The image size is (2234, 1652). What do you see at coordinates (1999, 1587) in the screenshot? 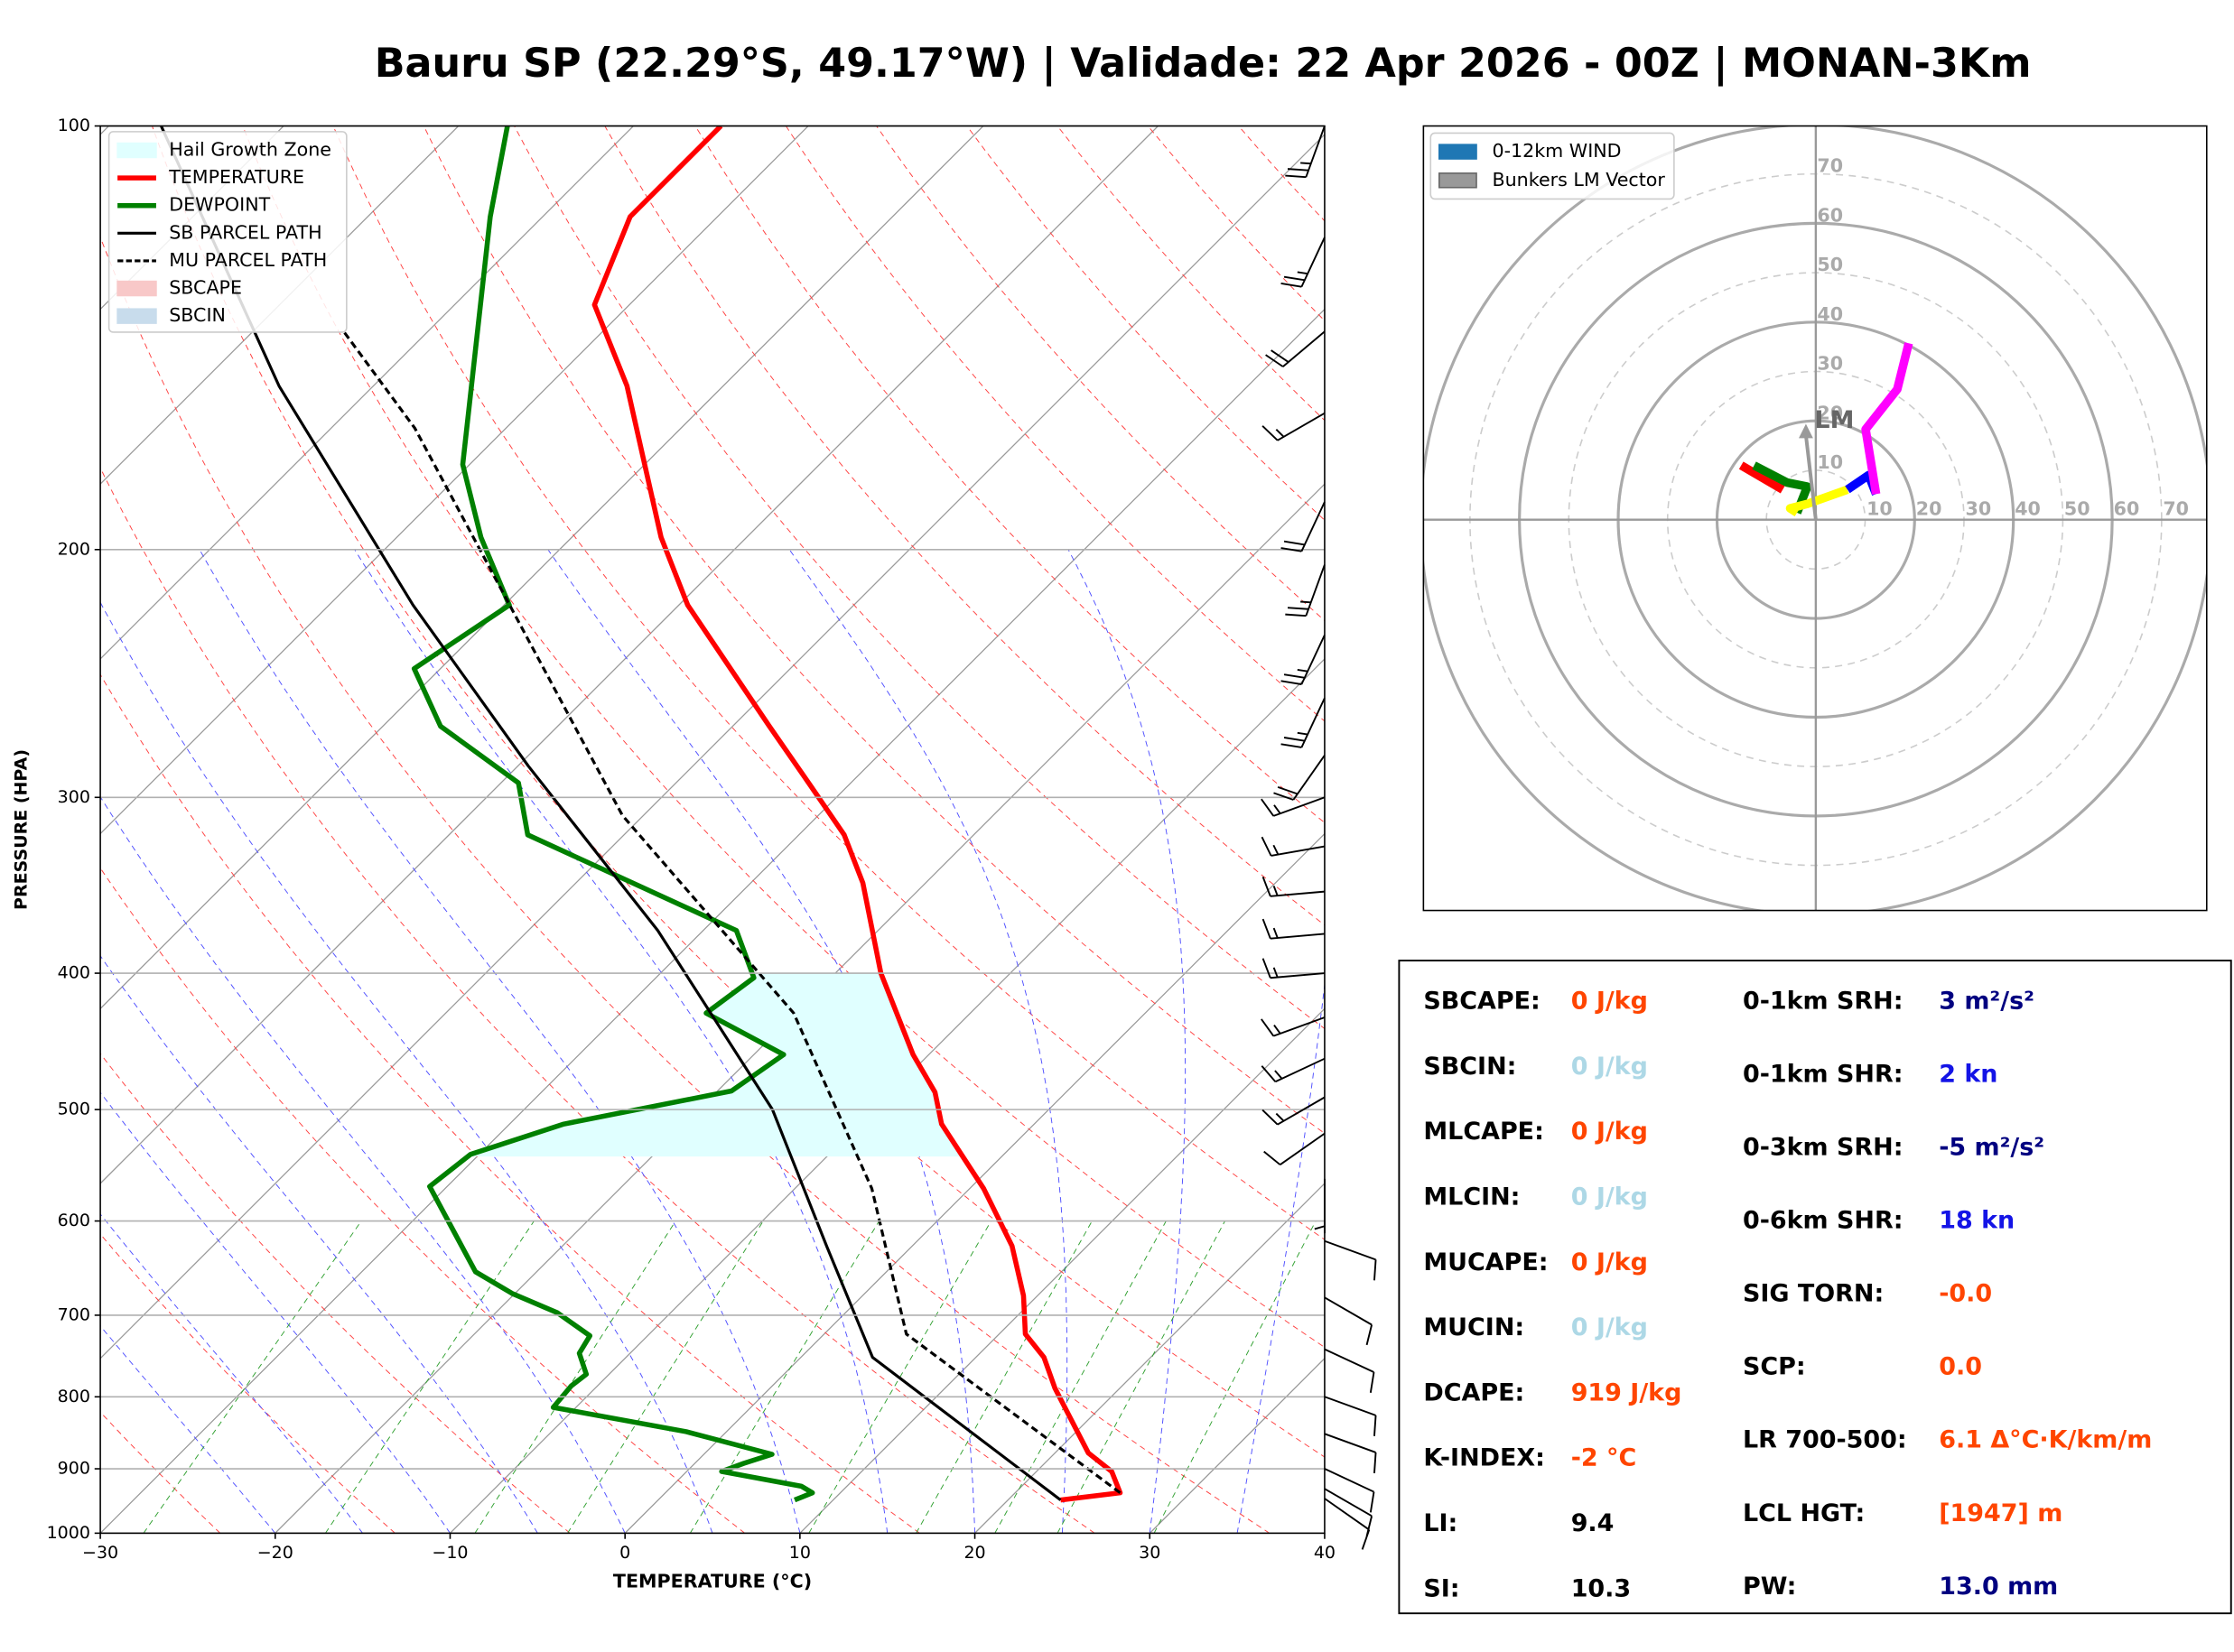
I see `index-value: 13.0 mm` at bounding box center [1999, 1587].